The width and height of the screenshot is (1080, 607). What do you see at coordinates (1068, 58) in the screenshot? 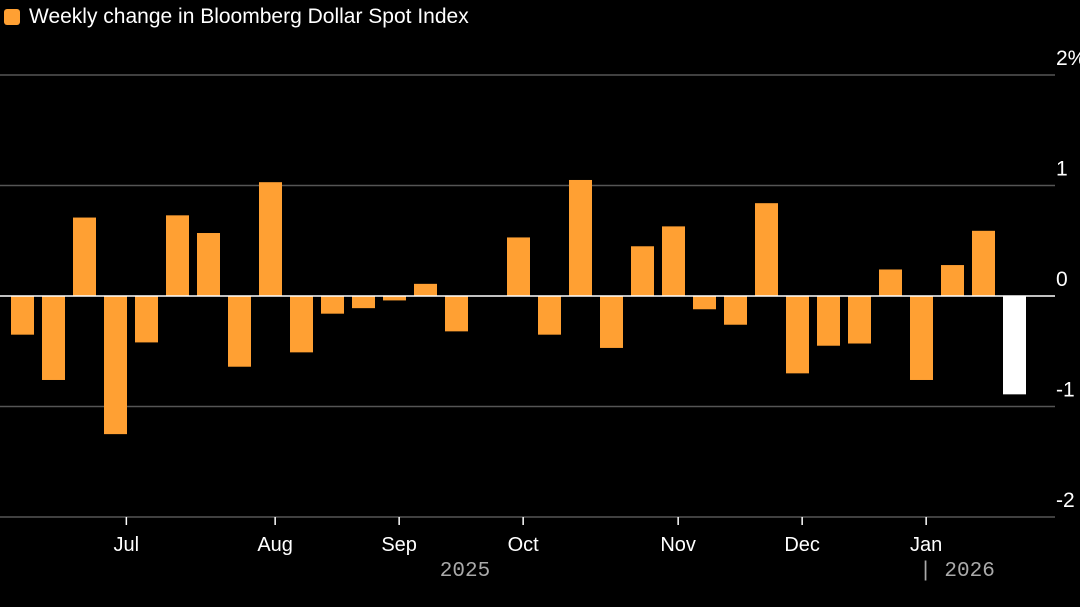
I see `y-tick-label: 2%` at bounding box center [1068, 58].